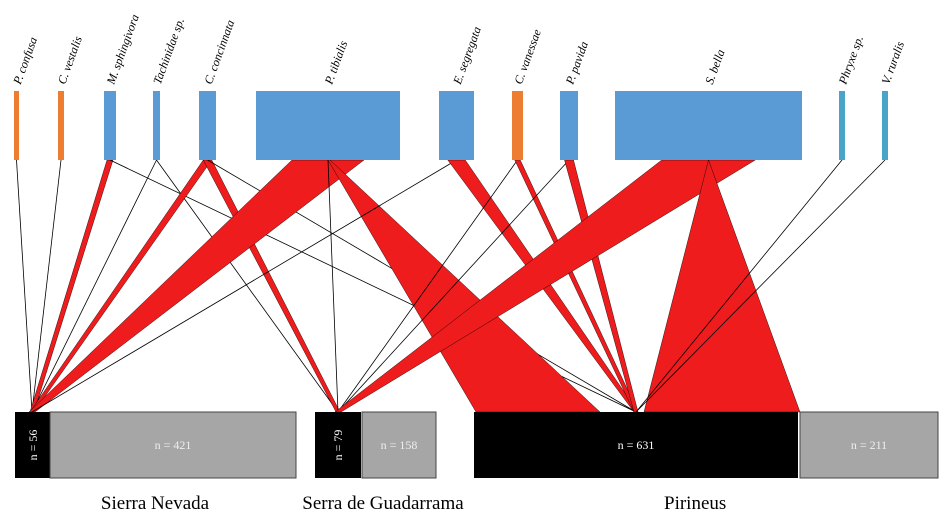  I want to click on link-ppav-sg, so click(453, 286).